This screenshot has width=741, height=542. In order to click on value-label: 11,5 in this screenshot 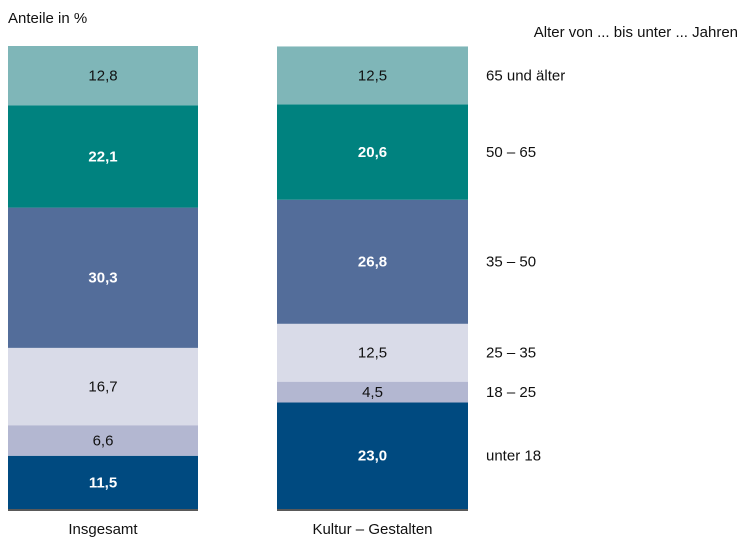, I will do `click(103, 482)`.